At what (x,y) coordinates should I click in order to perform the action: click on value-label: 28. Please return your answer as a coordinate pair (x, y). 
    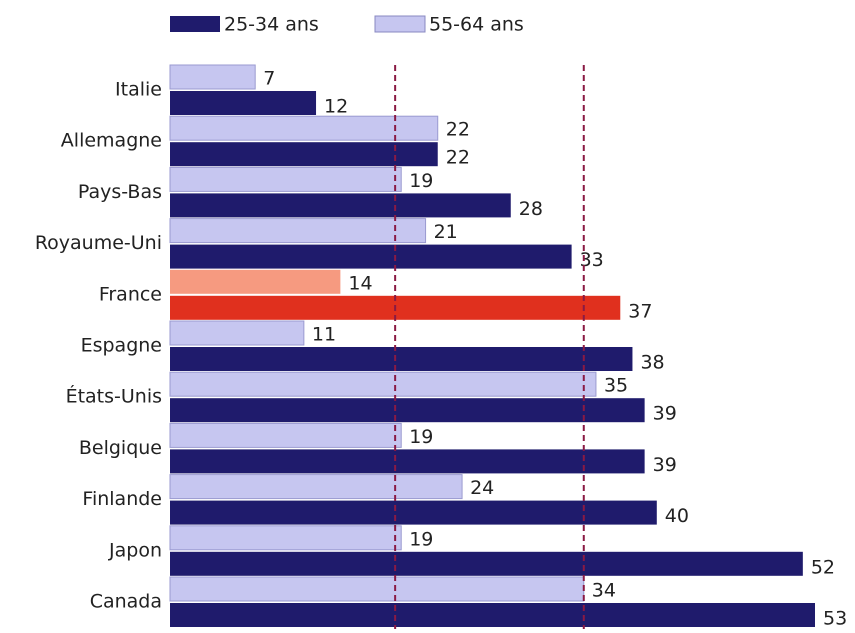
    Looking at the image, I should click on (531, 209).